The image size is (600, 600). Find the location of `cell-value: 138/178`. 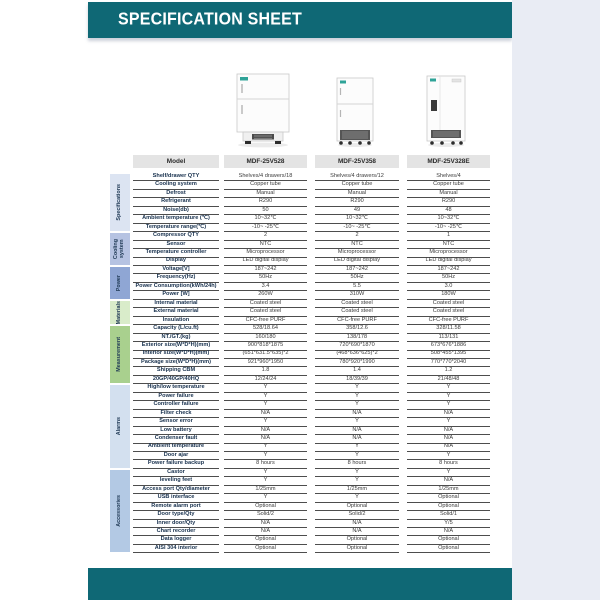

cell-value: 138/178 is located at coordinates (357, 338).